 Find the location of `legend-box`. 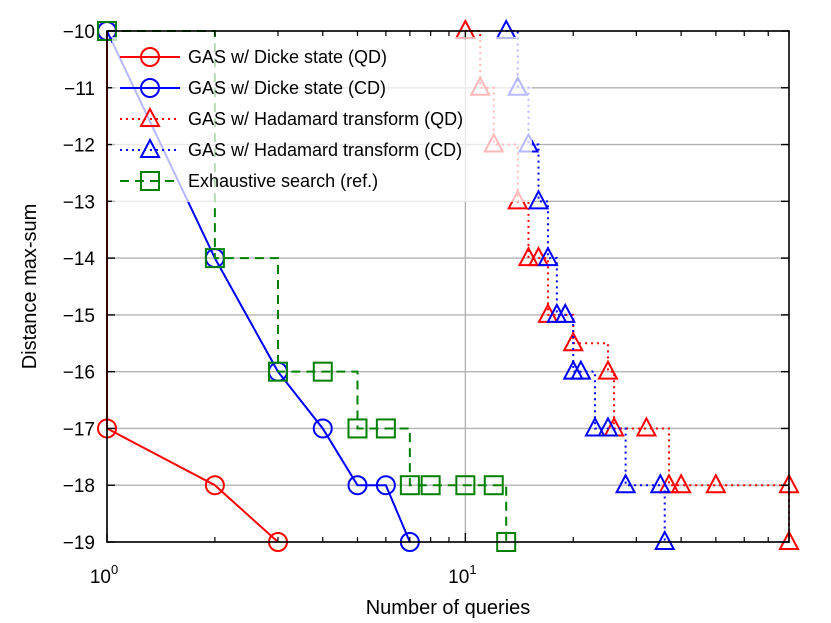

legend-box is located at coordinates (322, 119).